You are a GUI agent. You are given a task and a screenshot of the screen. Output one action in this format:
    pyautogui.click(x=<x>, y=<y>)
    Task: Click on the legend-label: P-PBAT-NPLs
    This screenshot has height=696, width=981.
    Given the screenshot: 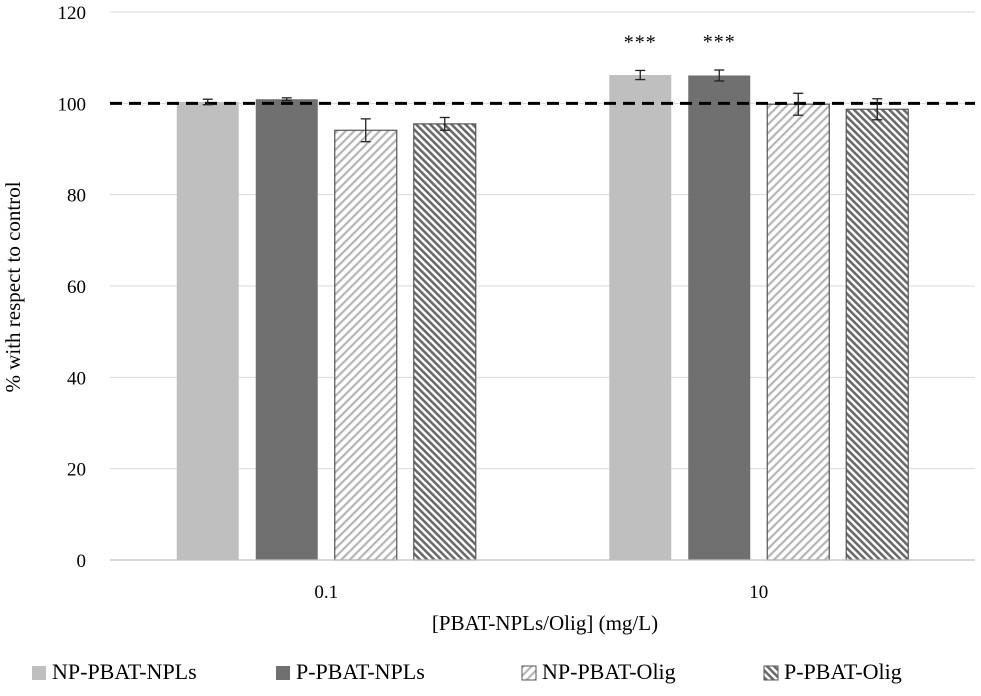 What is the action you would take?
    pyautogui.click(x=360, y=671)
    